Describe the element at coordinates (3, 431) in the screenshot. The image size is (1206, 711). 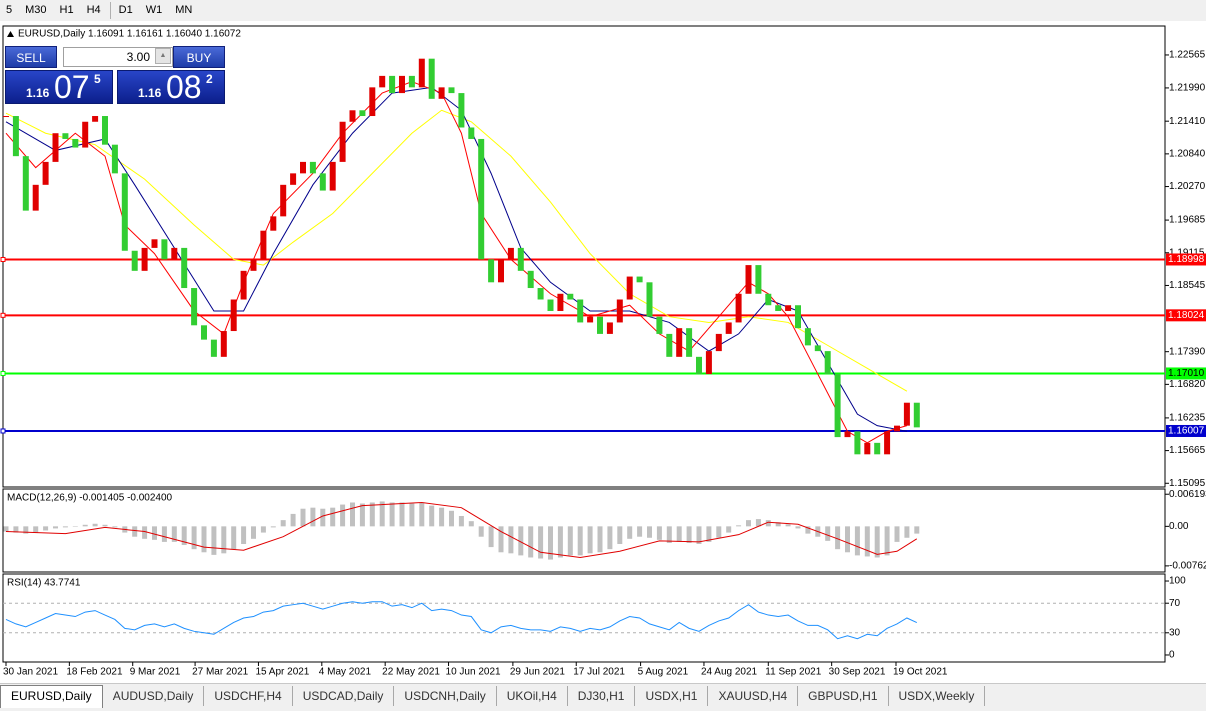
I see `level-handle` at that location.